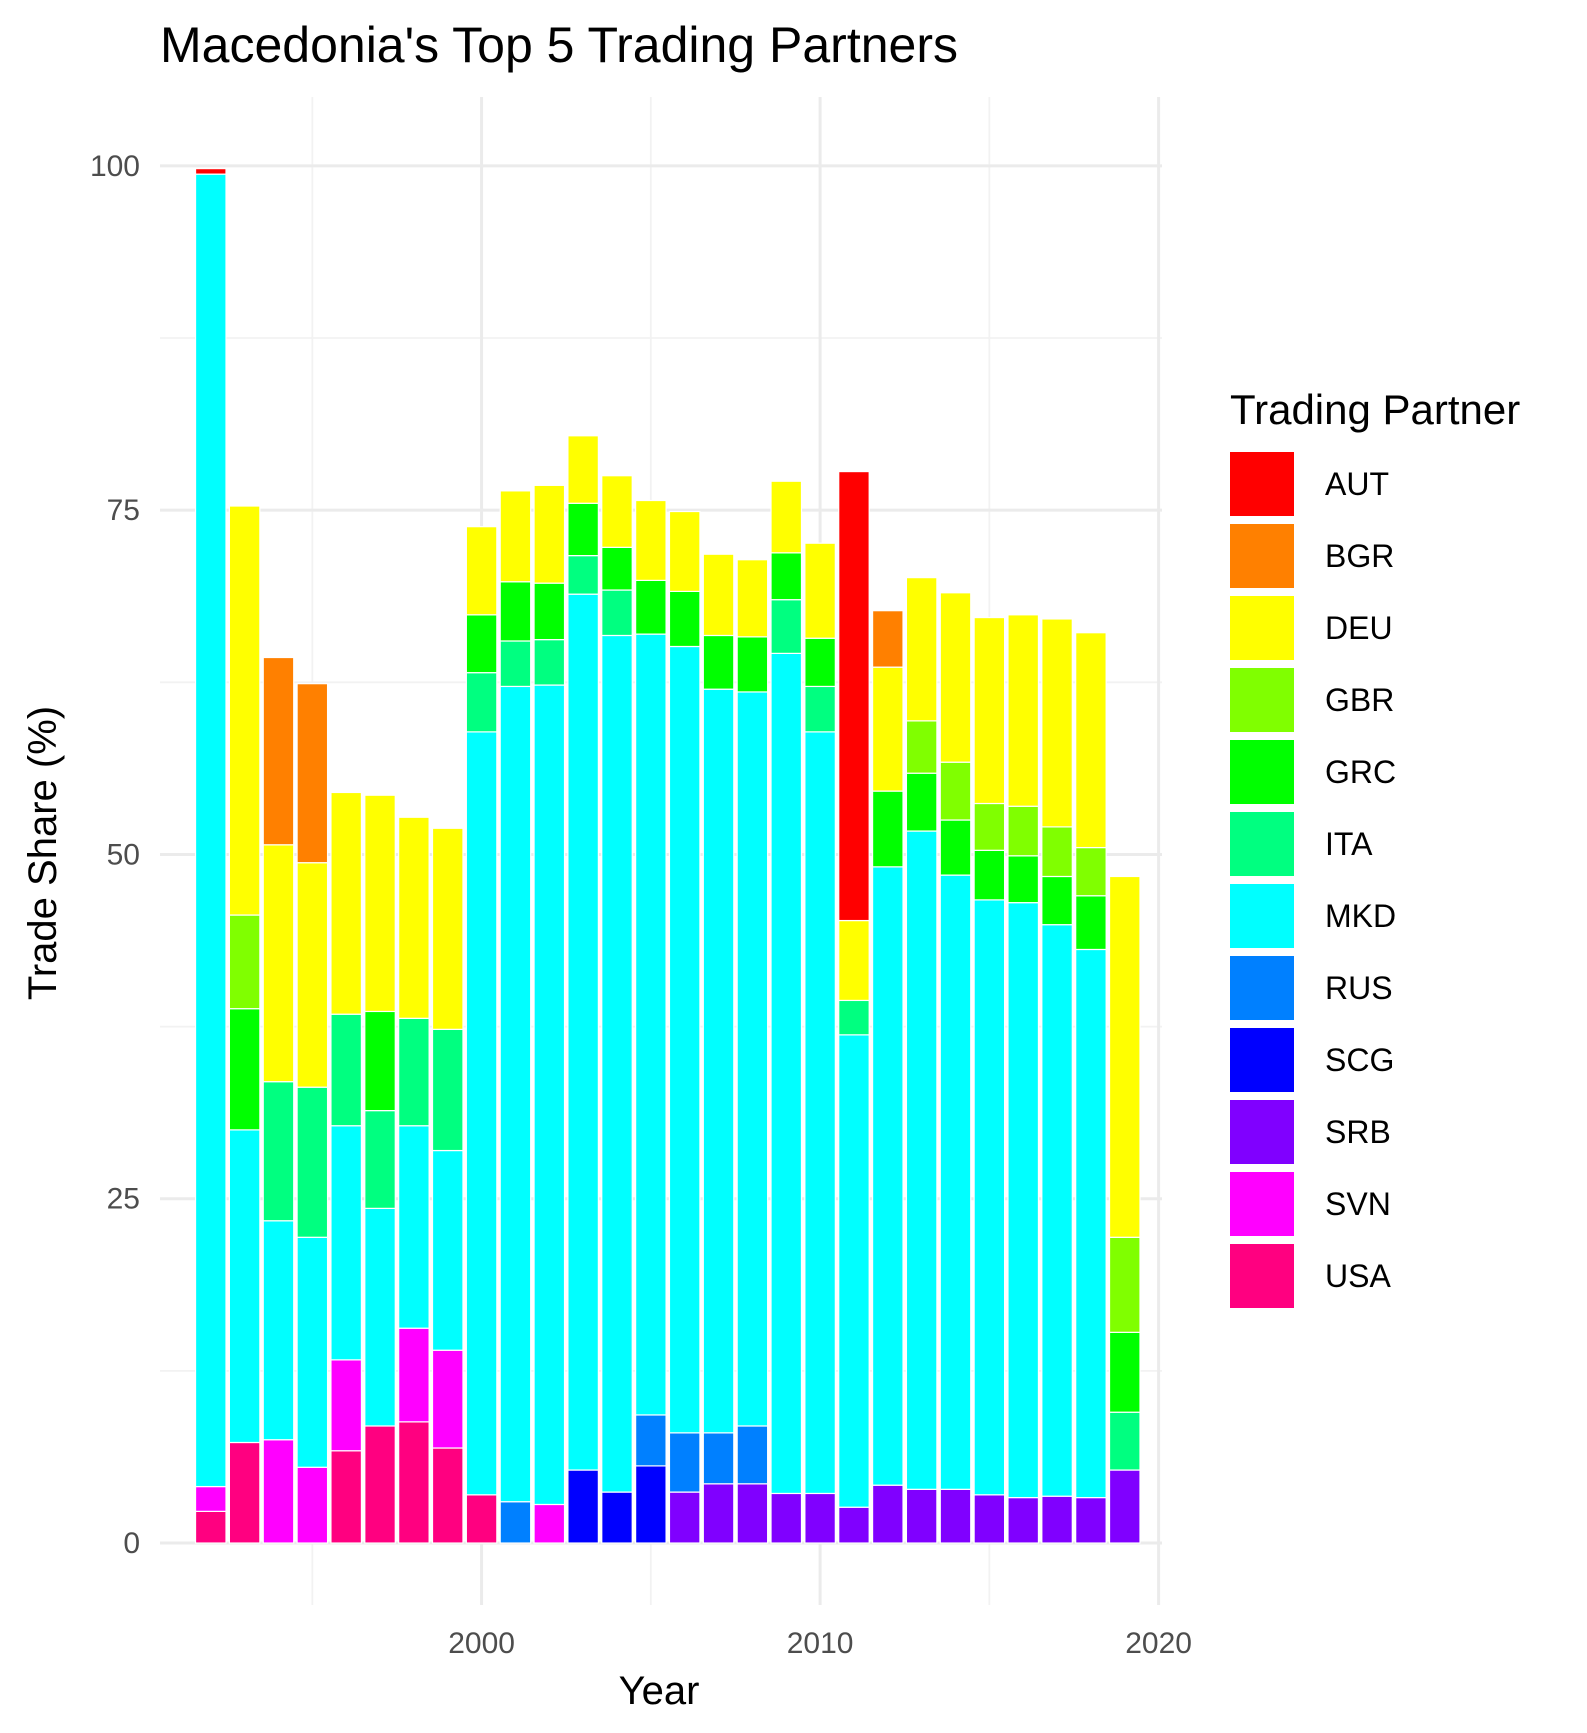 This screenshot has height=1733, width=1587. Describe the element at coordinates (1359, 1060) in the screenshot. I see `legend-label: SCG` at that location.